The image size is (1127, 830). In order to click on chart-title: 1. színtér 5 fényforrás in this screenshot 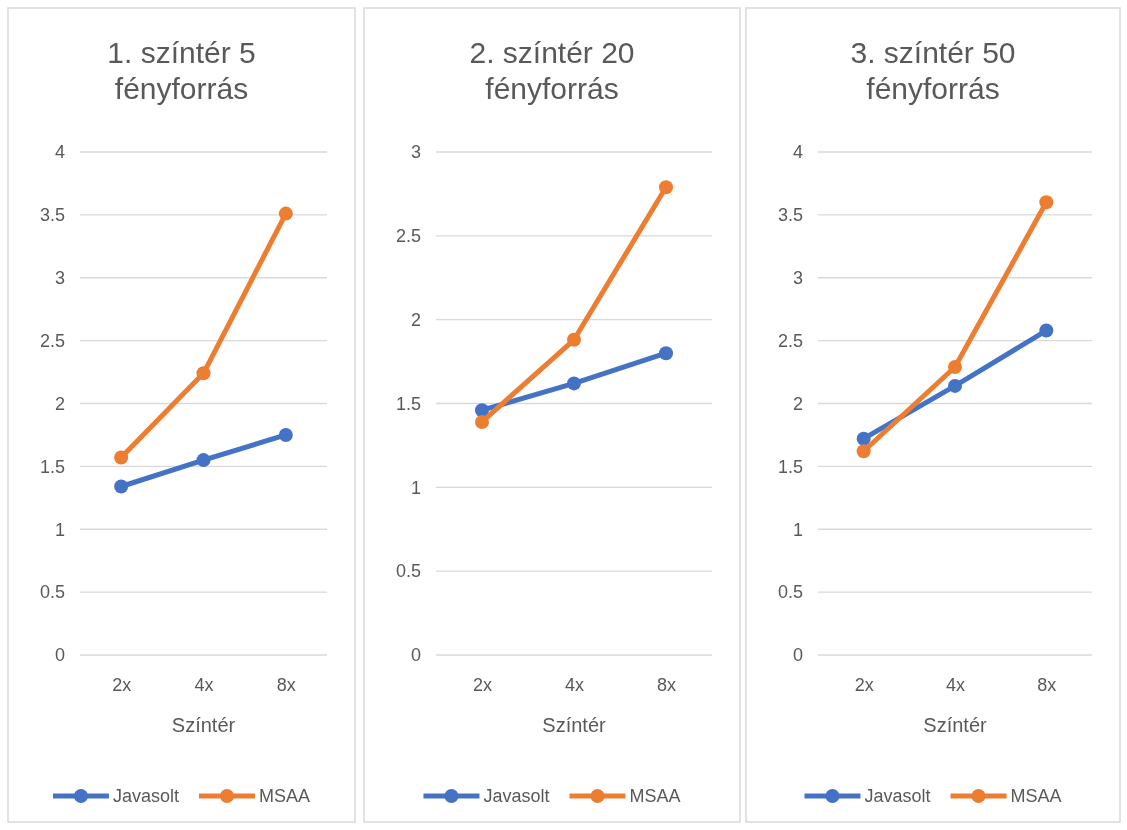, I will do `click(181, 70)`.